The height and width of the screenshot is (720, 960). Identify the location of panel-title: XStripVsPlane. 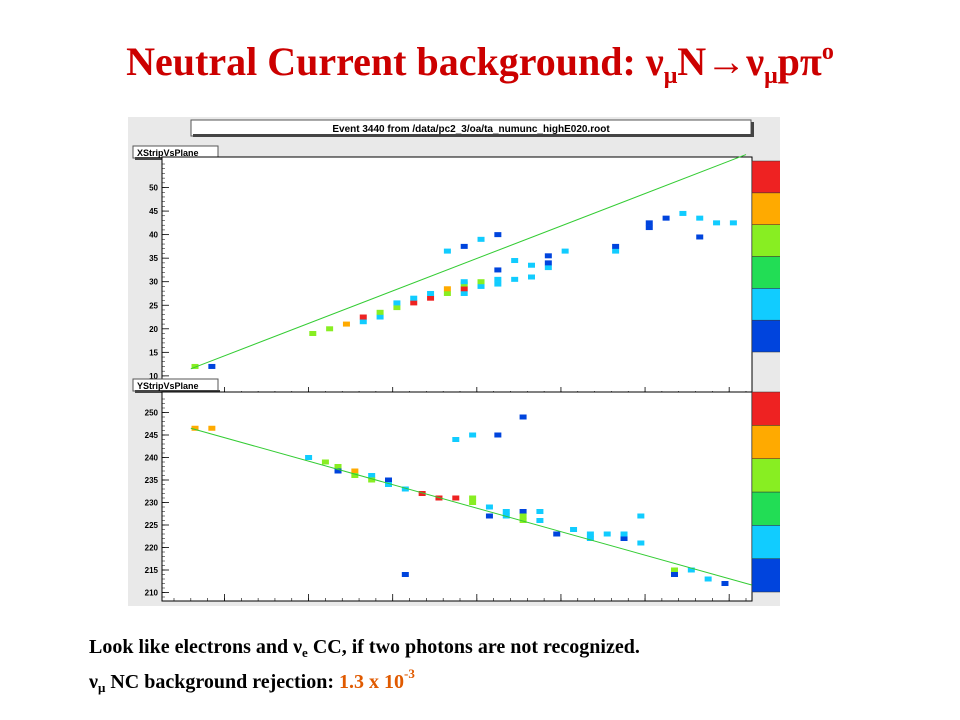
(168, 153).